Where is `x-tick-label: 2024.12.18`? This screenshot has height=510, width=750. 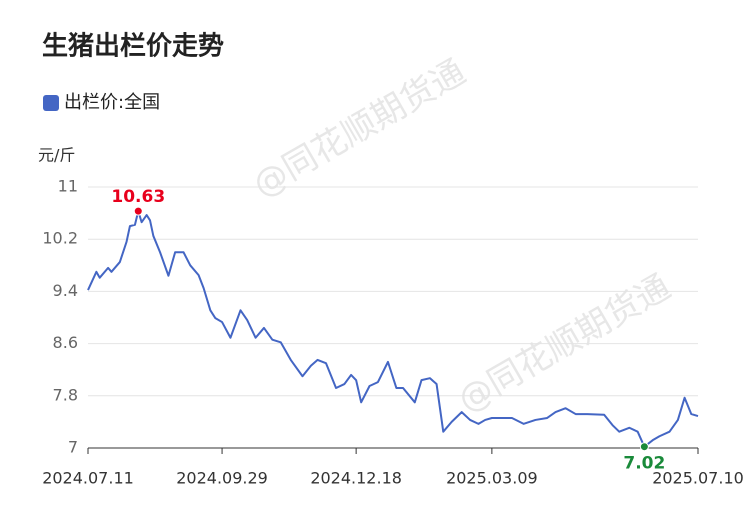
x-tick-label: 2024.12.18 is located at coordinates (356, 478).